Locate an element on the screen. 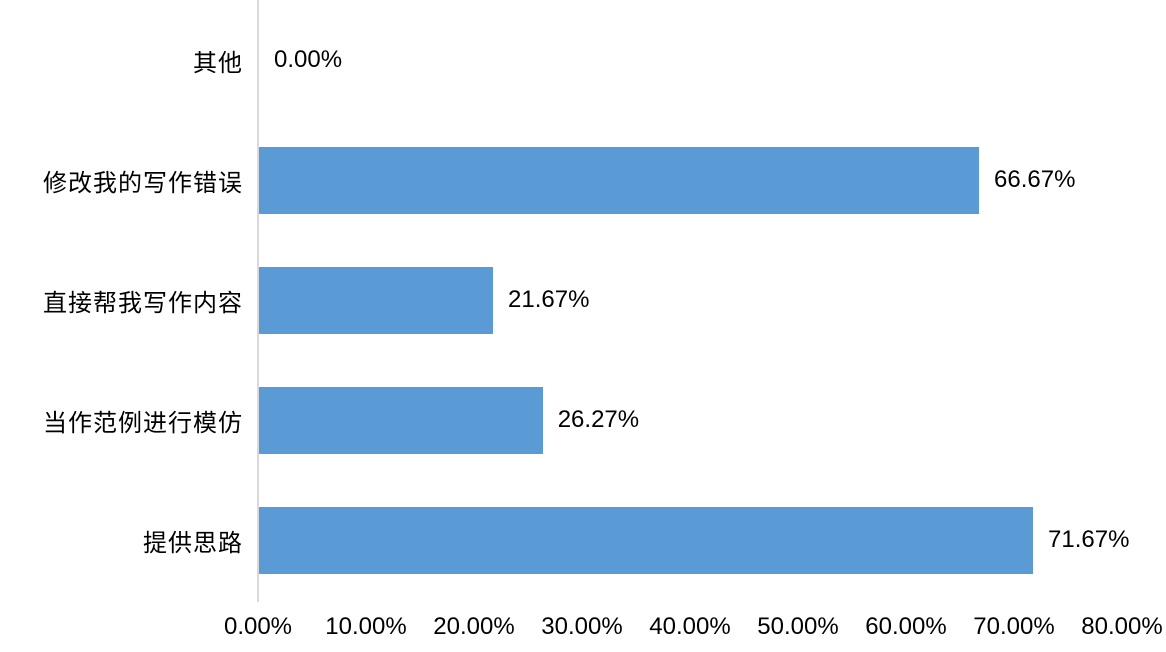 This screenshot has height=652, width=1166. value-label: 71.67% is located at coordinates (1089, 539).